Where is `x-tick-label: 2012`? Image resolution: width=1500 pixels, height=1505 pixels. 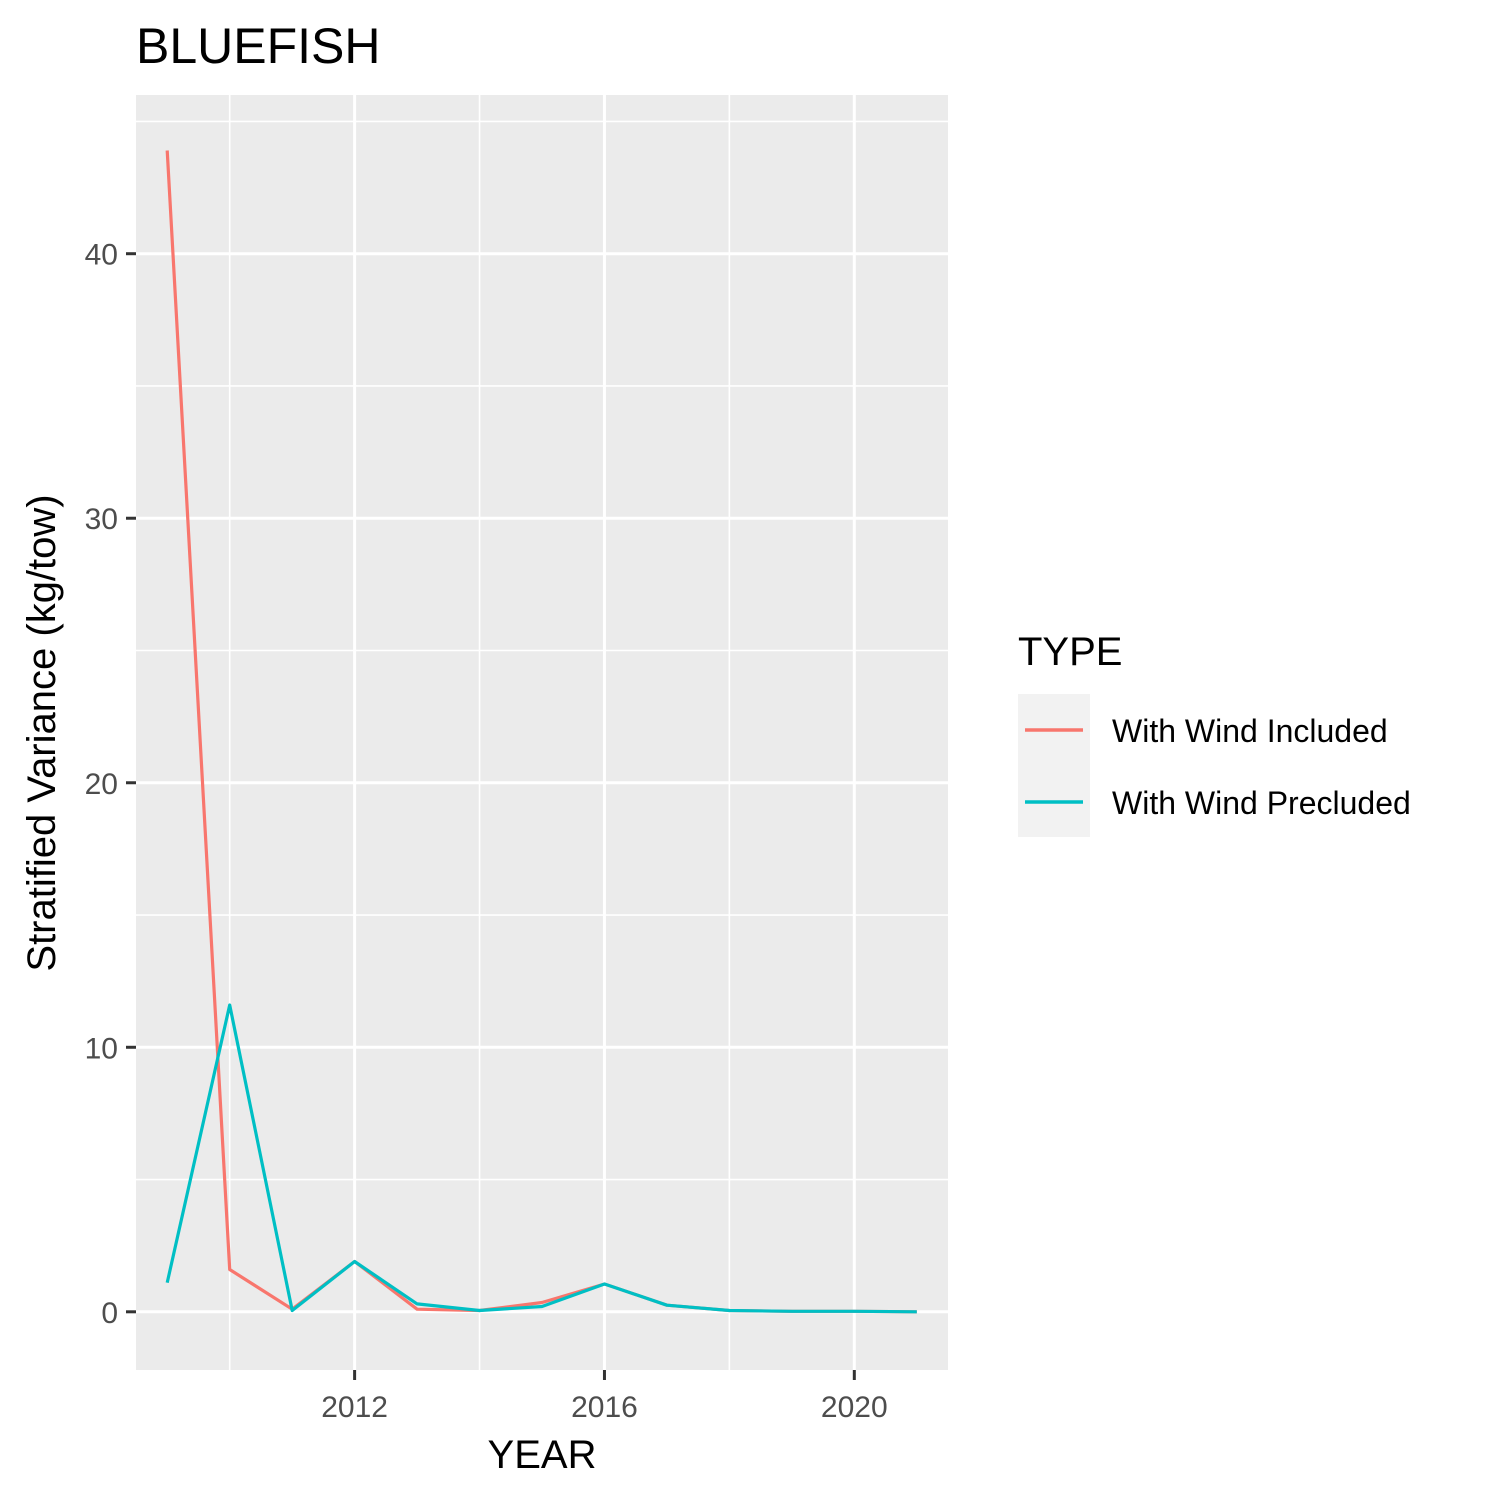 x-tick-label: 2012 is located at coordinates (354, 1407).